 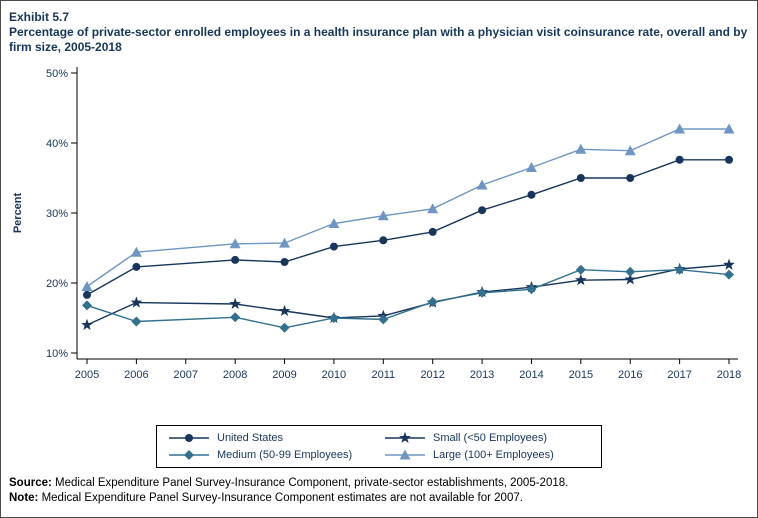 What do you see at coordinates (24, 498) in the screenshot?
I see `note-label: Note:` at bounding box center [24, 498].